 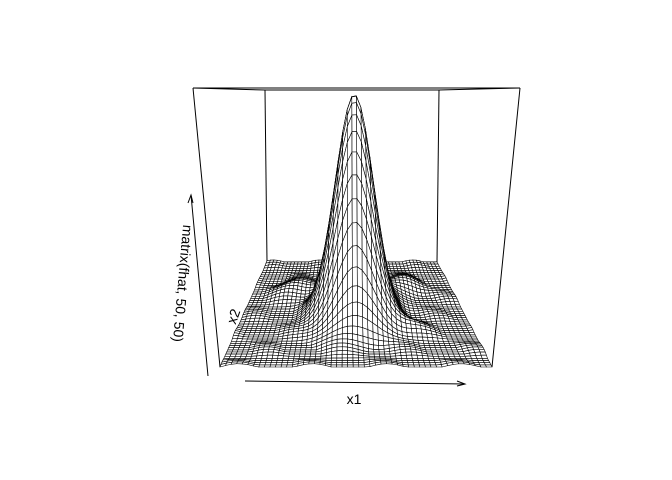 What do you see at coordinates (229, 89) in the screenshot?
I see `box-edge-top-left` at bounding box center [229, 89].